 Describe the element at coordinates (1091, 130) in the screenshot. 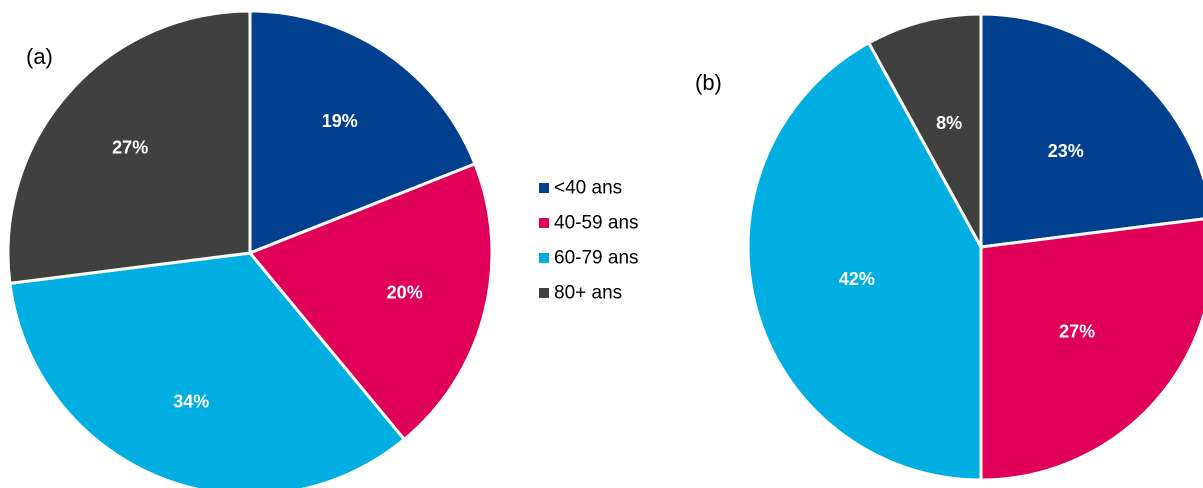

I see `slice-40-ans-b` at that location.